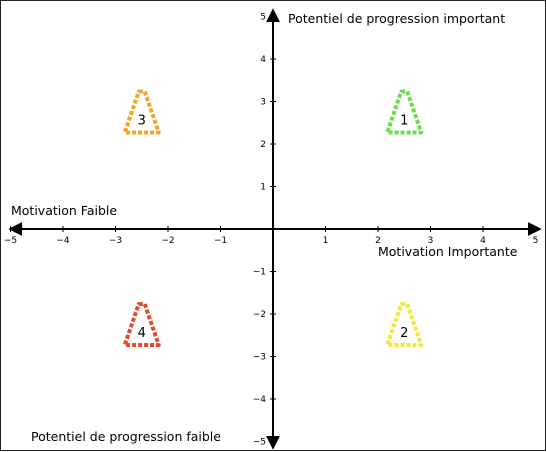 This screenshot has height=452, width=546. Describe the element at coordinates (263, 18) in the screenshot. I see `y-tick-label: 5` at that location.